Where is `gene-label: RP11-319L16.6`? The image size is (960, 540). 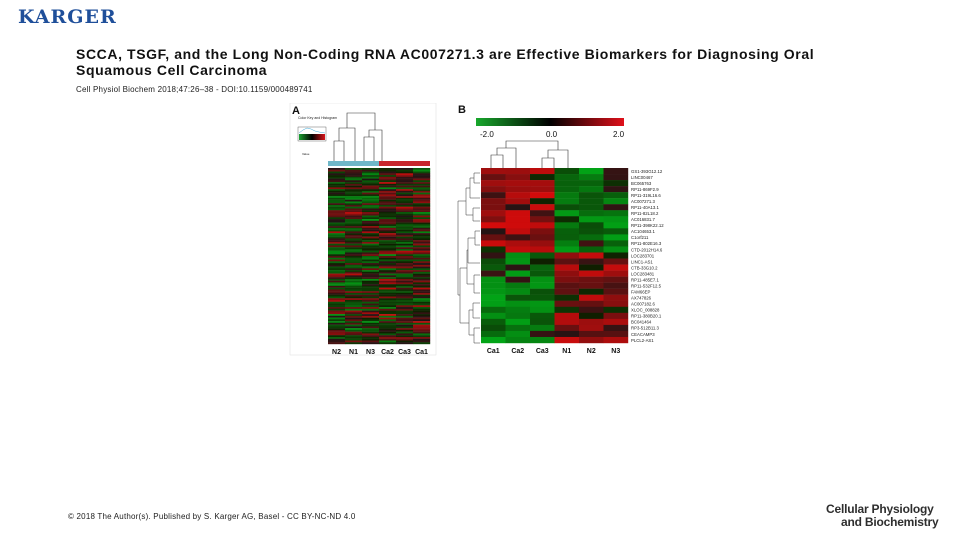 gene-label: RP11-319L16.6 is located at coordinates (646, 195).